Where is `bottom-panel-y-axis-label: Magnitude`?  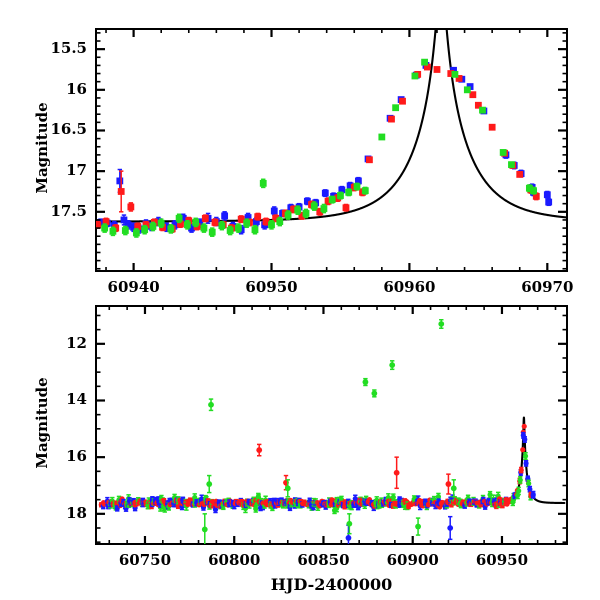 bottom-panel-y-axis-label: Magnitude is located at coordinates (42, 423).